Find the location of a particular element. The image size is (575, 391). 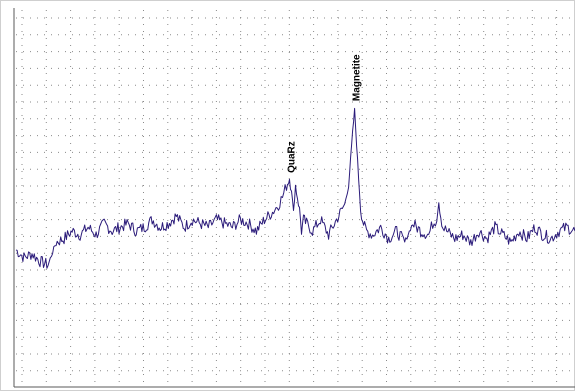

peak-label: Magnetite is located at coordinates (357, 77).